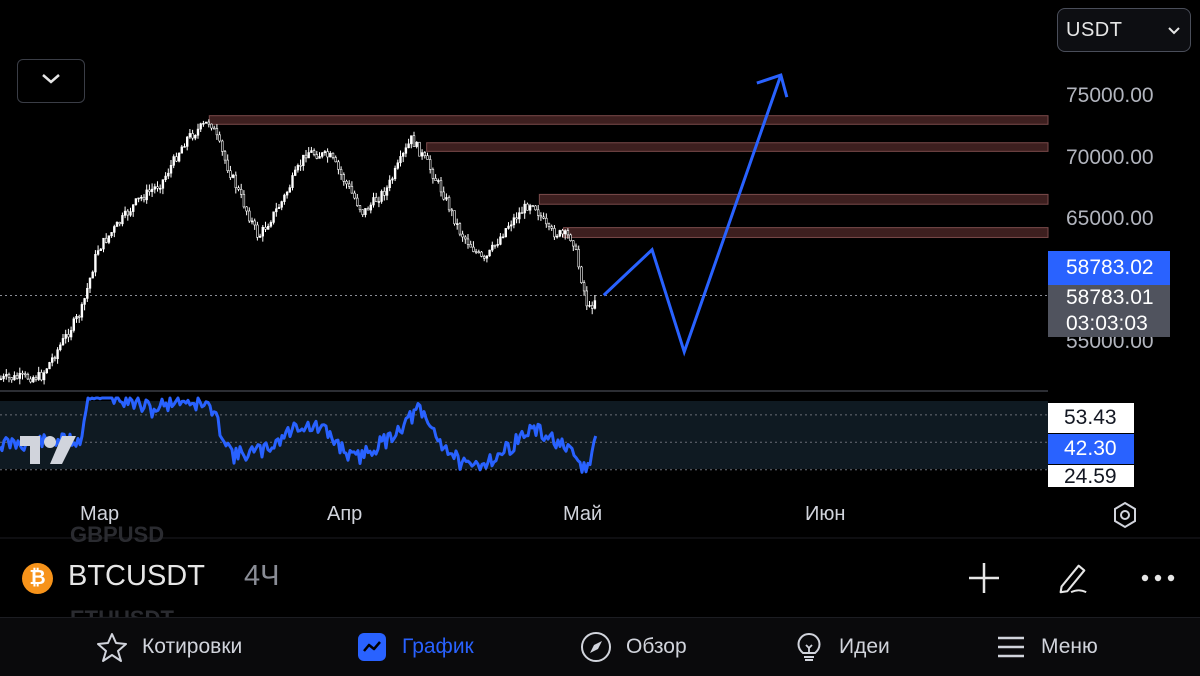 The image size is (1200, 676). I want to click on time-axis-label: Июн, so click(825, 514).